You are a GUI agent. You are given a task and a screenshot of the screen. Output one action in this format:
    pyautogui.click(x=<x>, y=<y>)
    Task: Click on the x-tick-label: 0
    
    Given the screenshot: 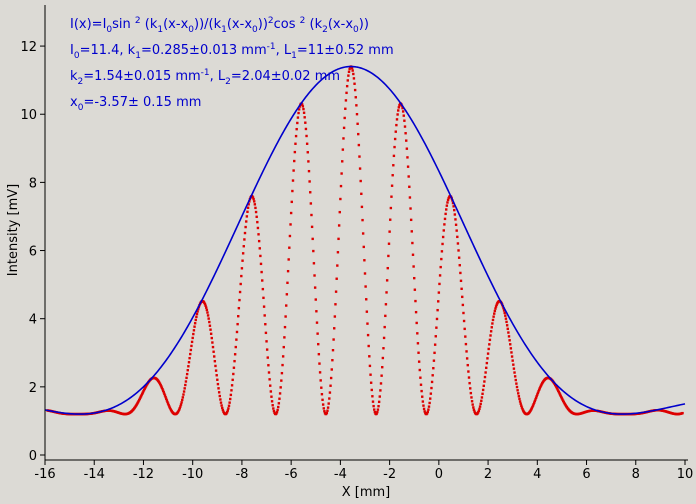 What is the action you would take?
    pyautogui.click(x=439, y=474)
    